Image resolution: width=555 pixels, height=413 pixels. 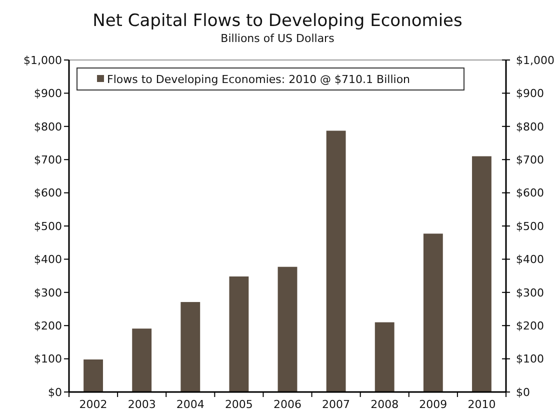 I want to click on y-tick-label: $900, so click(x=48, y=93).